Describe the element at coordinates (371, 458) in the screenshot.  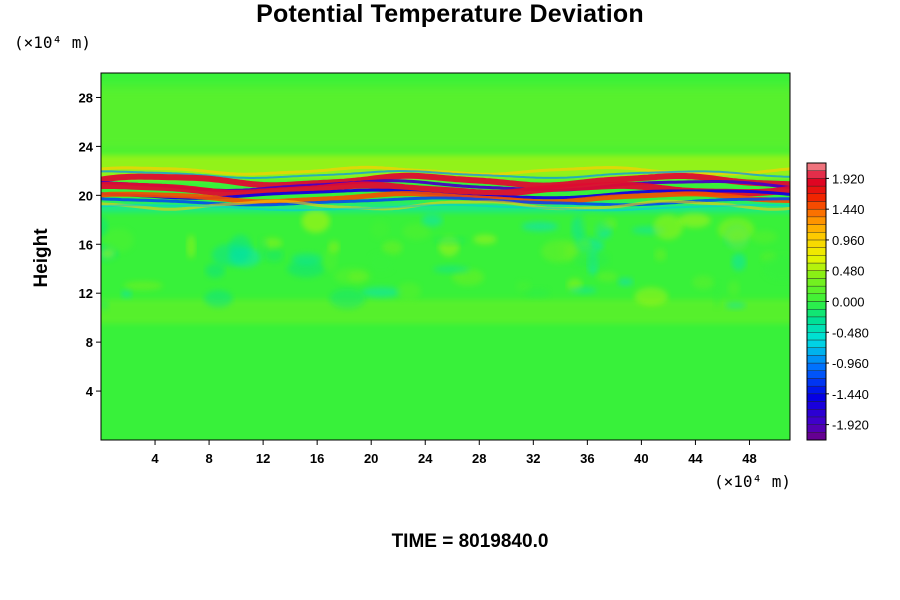
I see `x-tick-label: 20` at that location.